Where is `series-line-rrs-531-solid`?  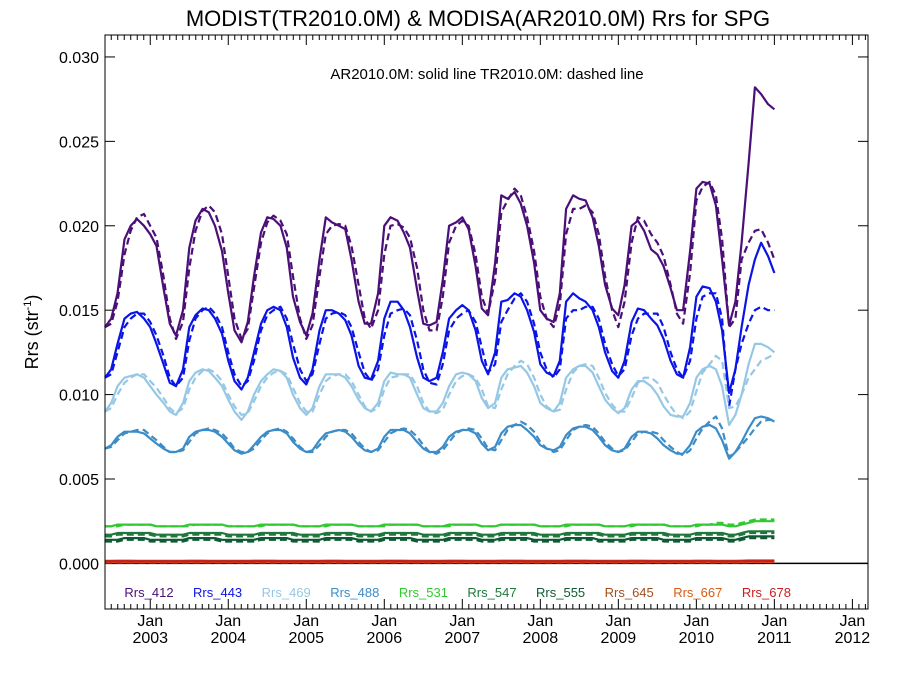 series-line-rrs-531-solid is located at coordinates (440, 524).